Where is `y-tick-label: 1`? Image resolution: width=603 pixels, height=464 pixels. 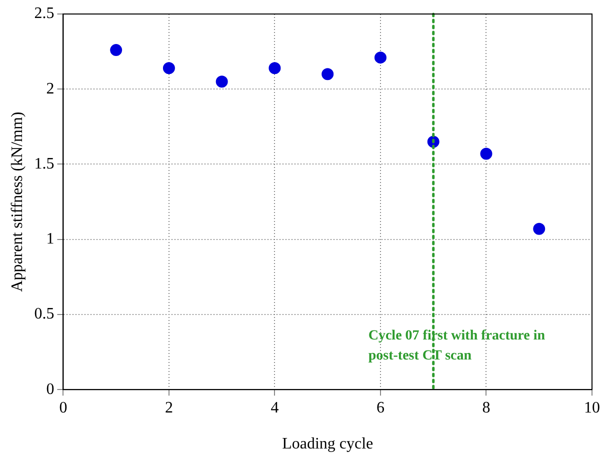
y-tick-label: 1 is located at coordinates (50, 239).